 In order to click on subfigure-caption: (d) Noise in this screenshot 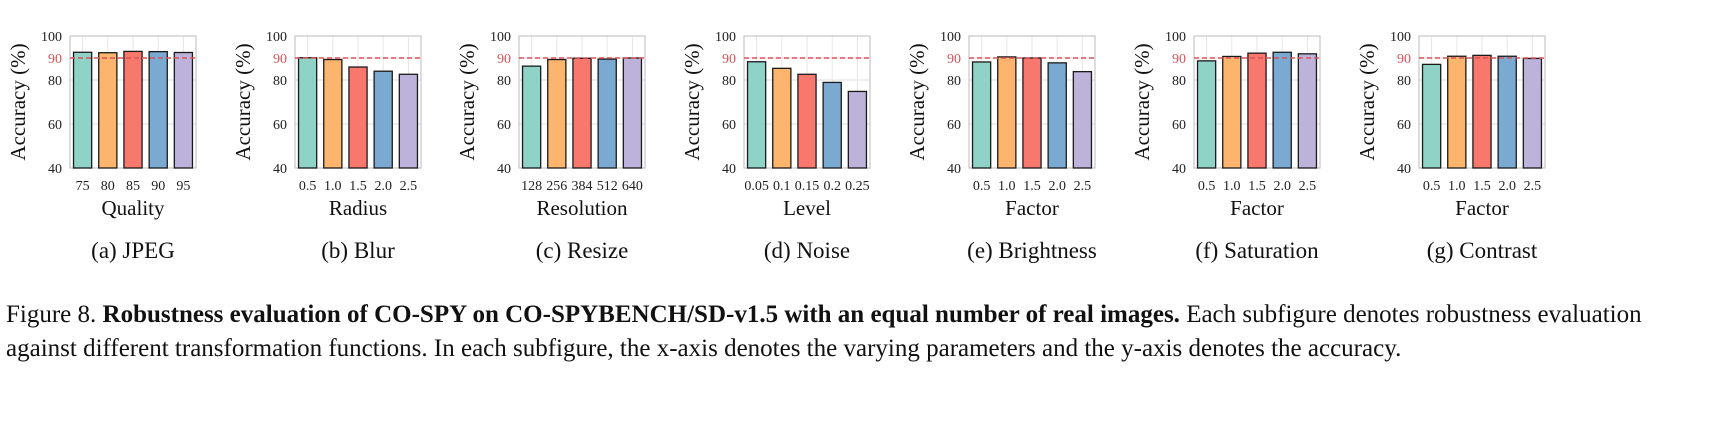, I will do `click(807, 250)`.